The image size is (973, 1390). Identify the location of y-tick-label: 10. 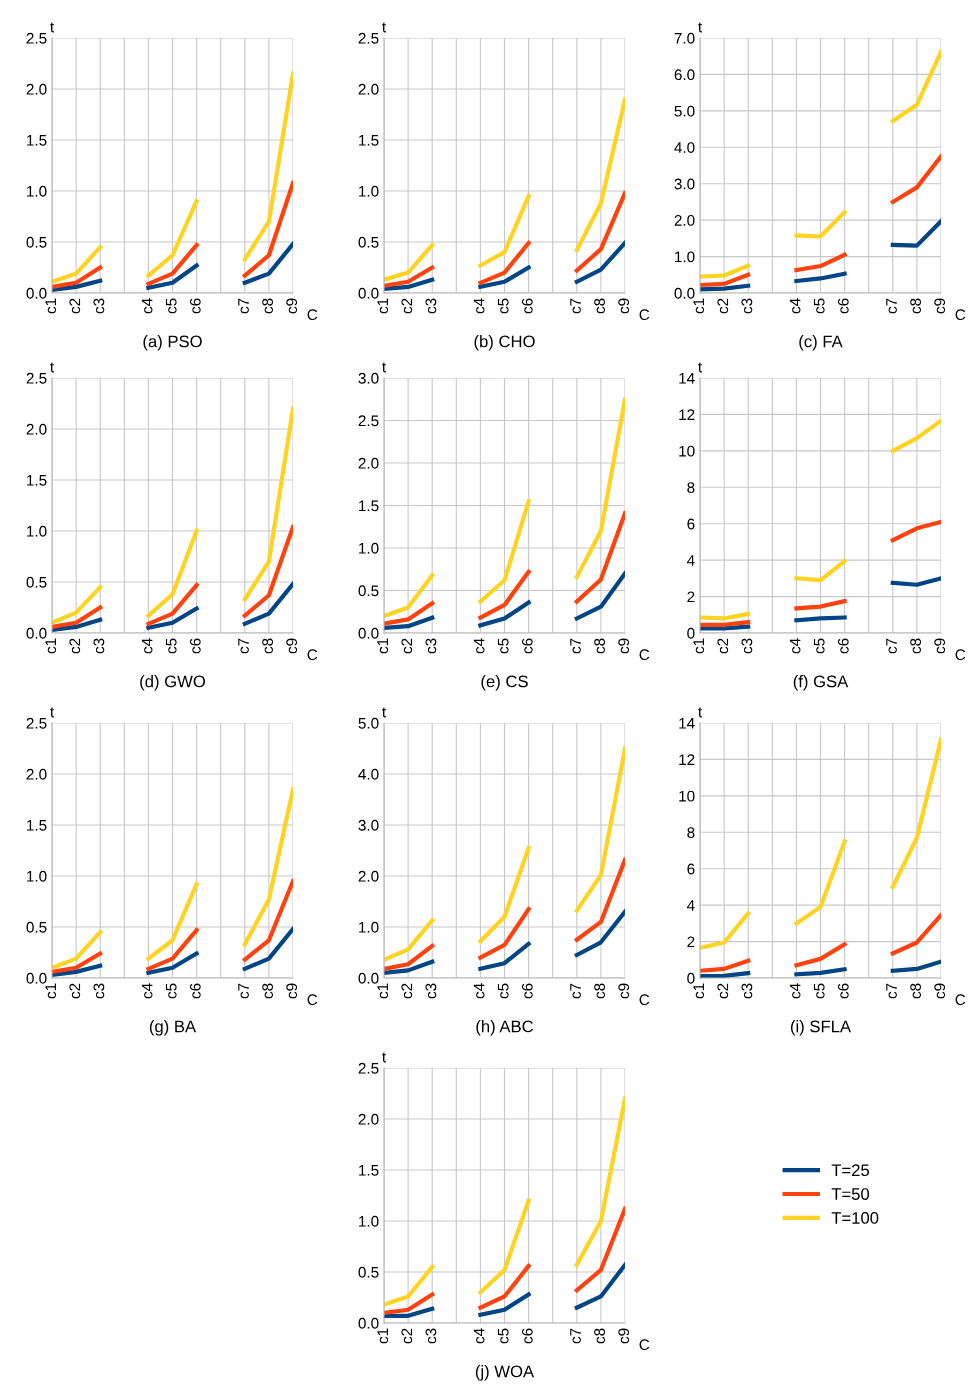
(687, 796).